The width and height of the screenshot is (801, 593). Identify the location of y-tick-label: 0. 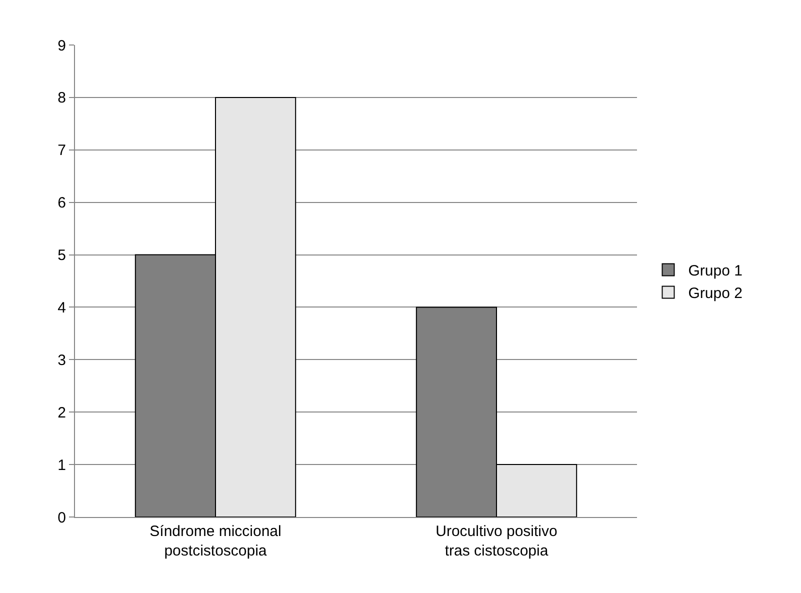
(62, 517).